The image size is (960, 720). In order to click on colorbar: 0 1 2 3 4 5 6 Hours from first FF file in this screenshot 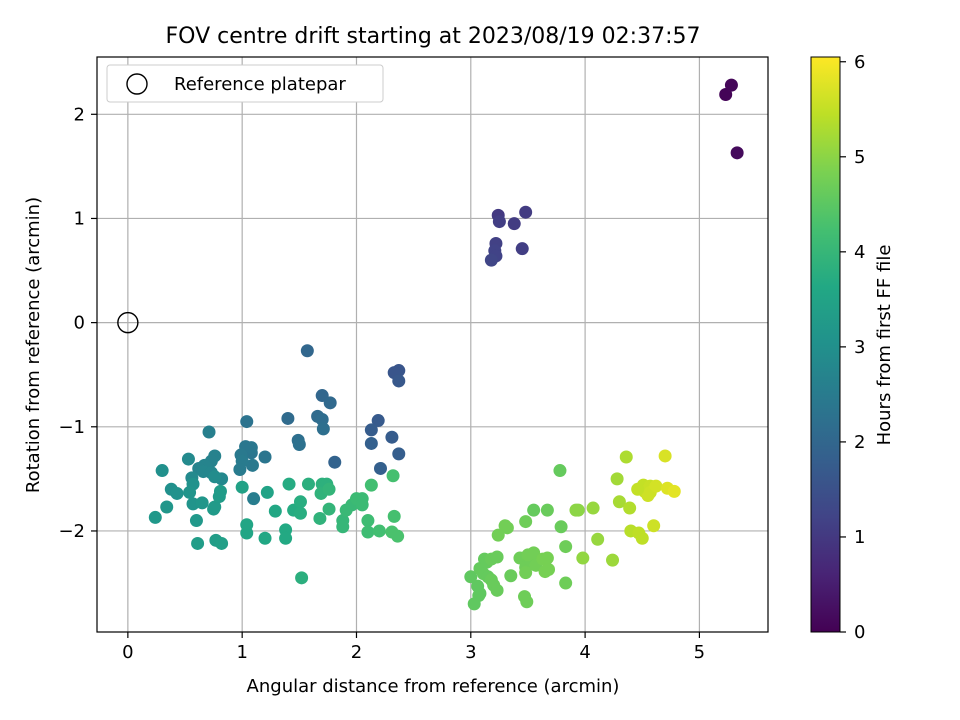, I will do `click(852, 347)`.